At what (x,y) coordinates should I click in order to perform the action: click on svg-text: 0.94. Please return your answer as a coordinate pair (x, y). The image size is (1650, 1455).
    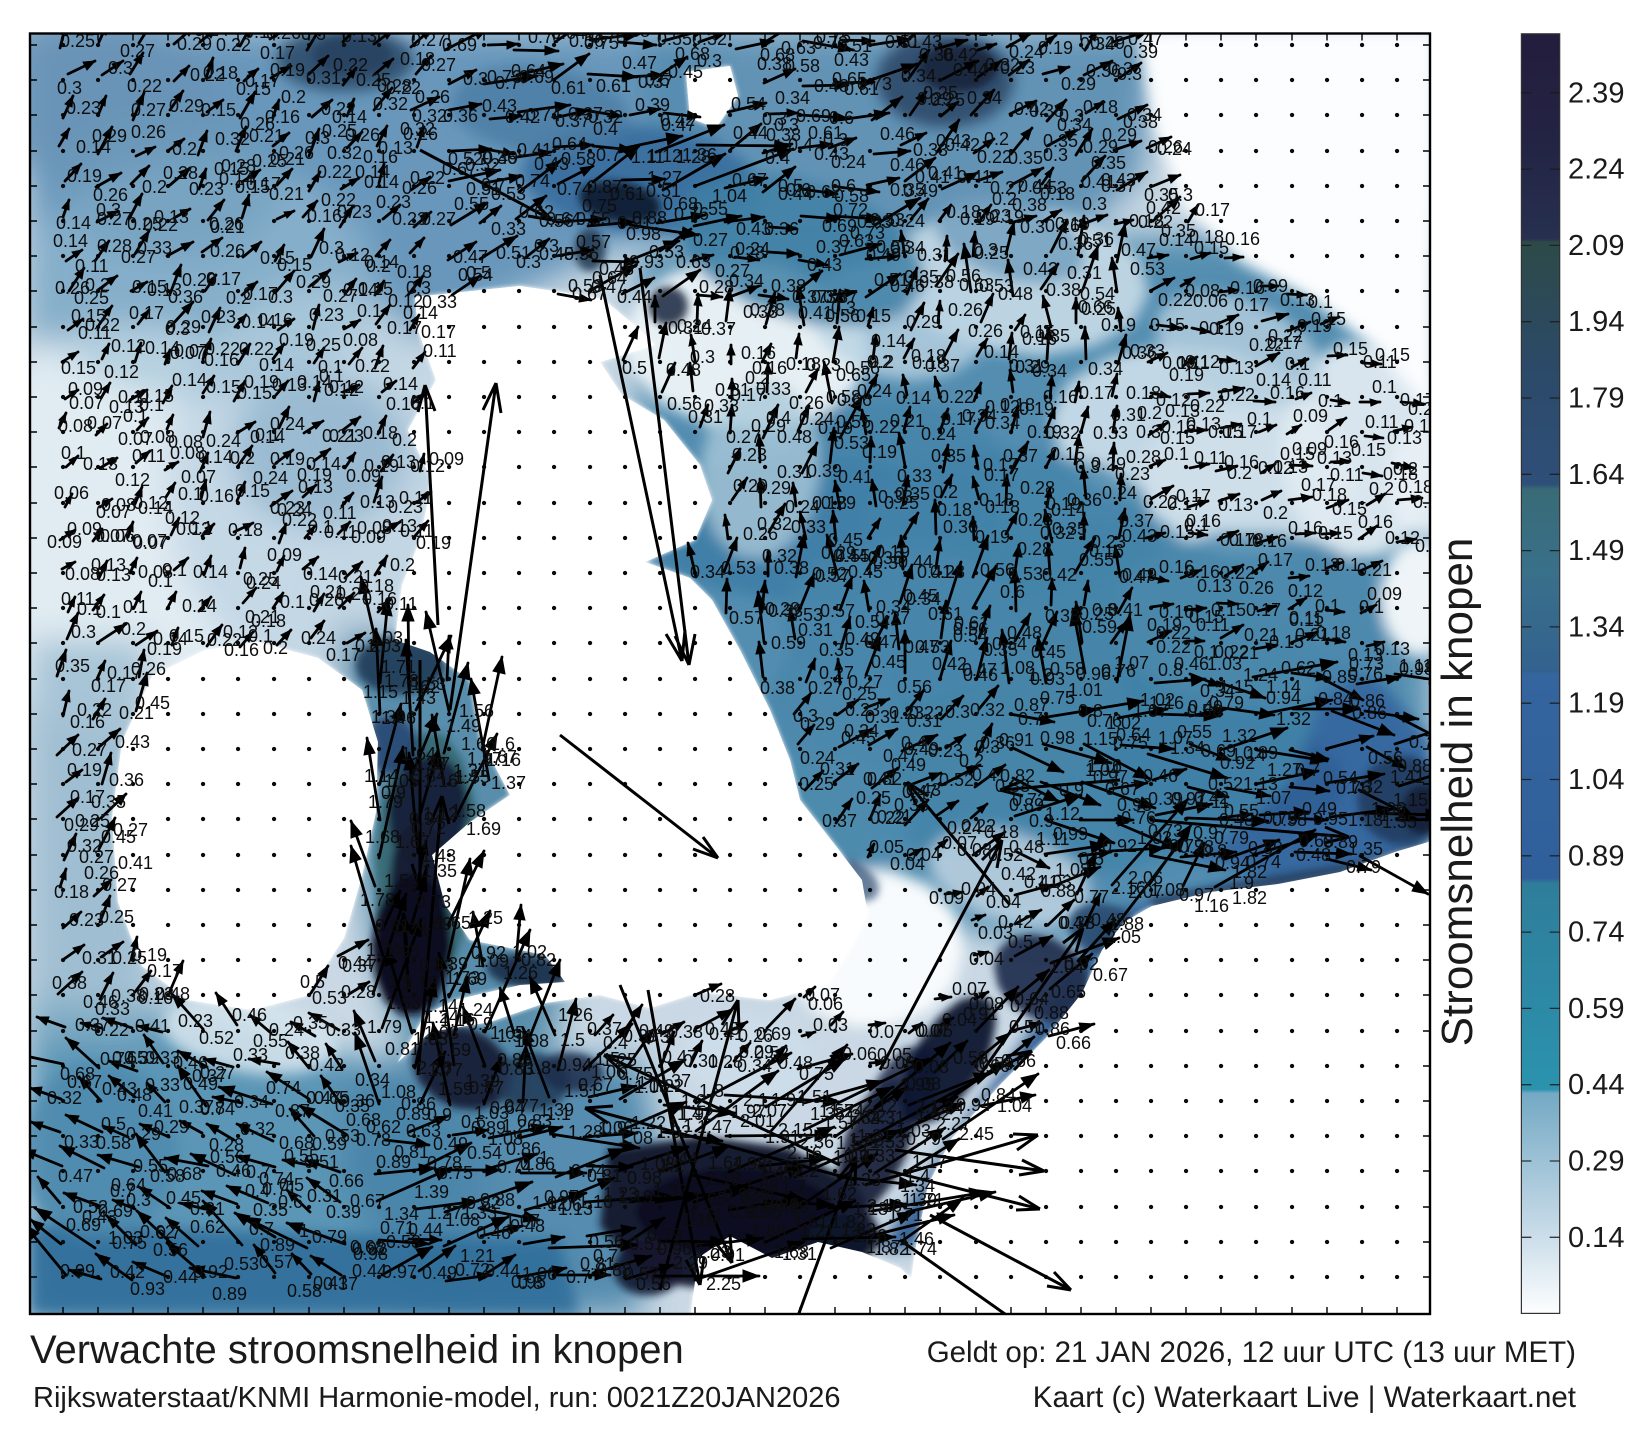
    Looking at the image, I should click on (574, 1065).